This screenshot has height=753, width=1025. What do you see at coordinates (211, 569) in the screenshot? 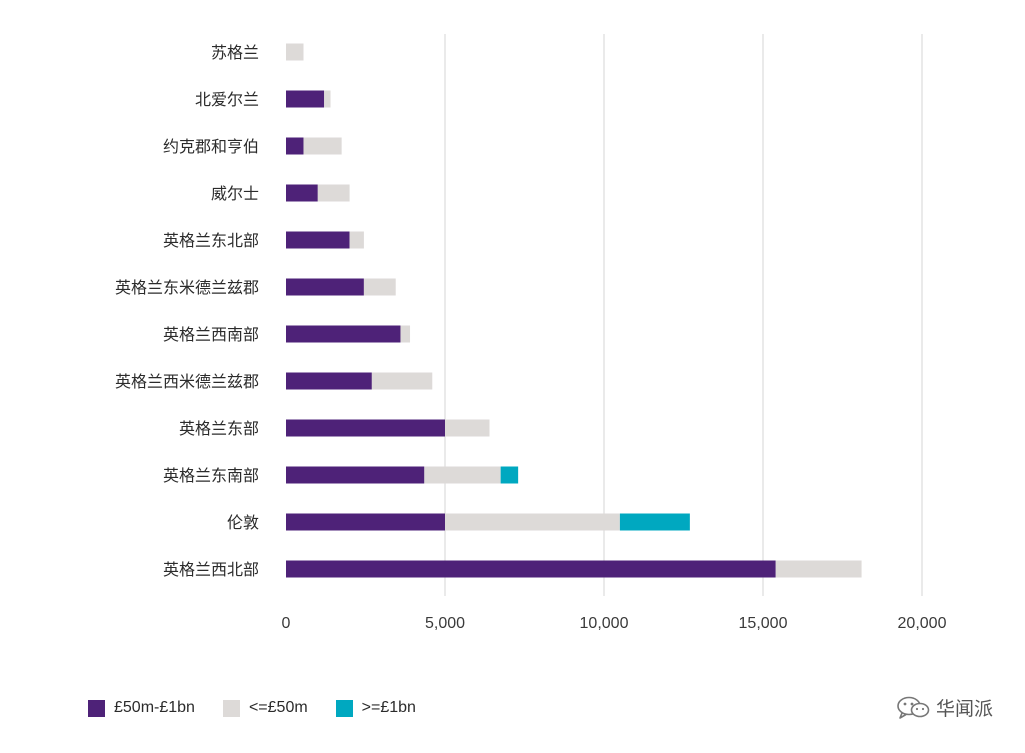
I see `category-label: 英格兰西北部` at bounding box center [211, 569].